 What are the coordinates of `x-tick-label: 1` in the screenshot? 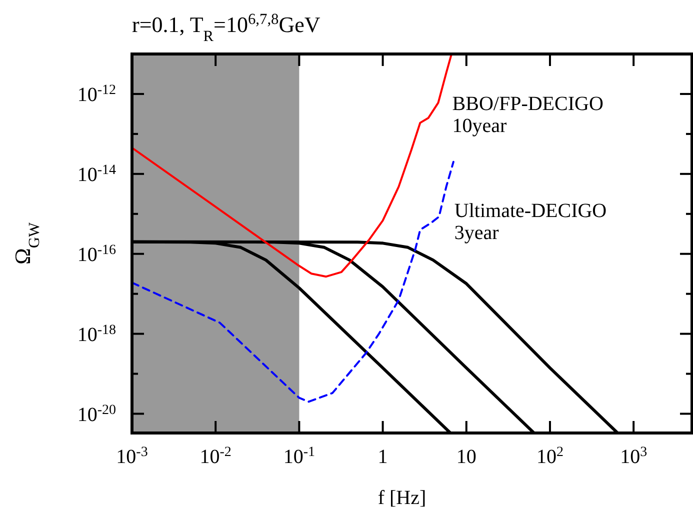 It's located at (383, 457).